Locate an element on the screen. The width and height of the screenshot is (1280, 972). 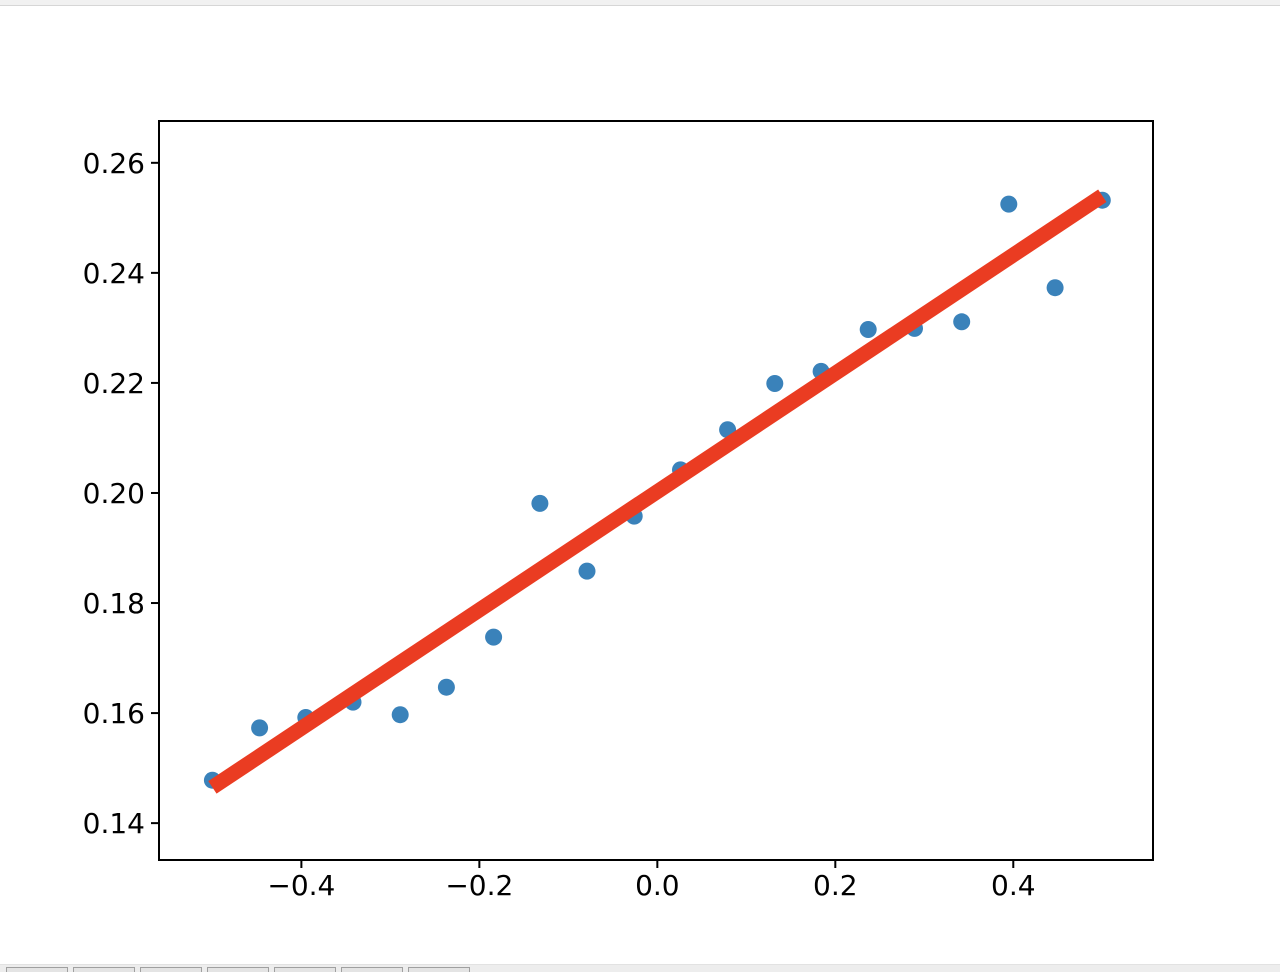
x-tick-label: 0.4 is located at coordinates (1013, 885).